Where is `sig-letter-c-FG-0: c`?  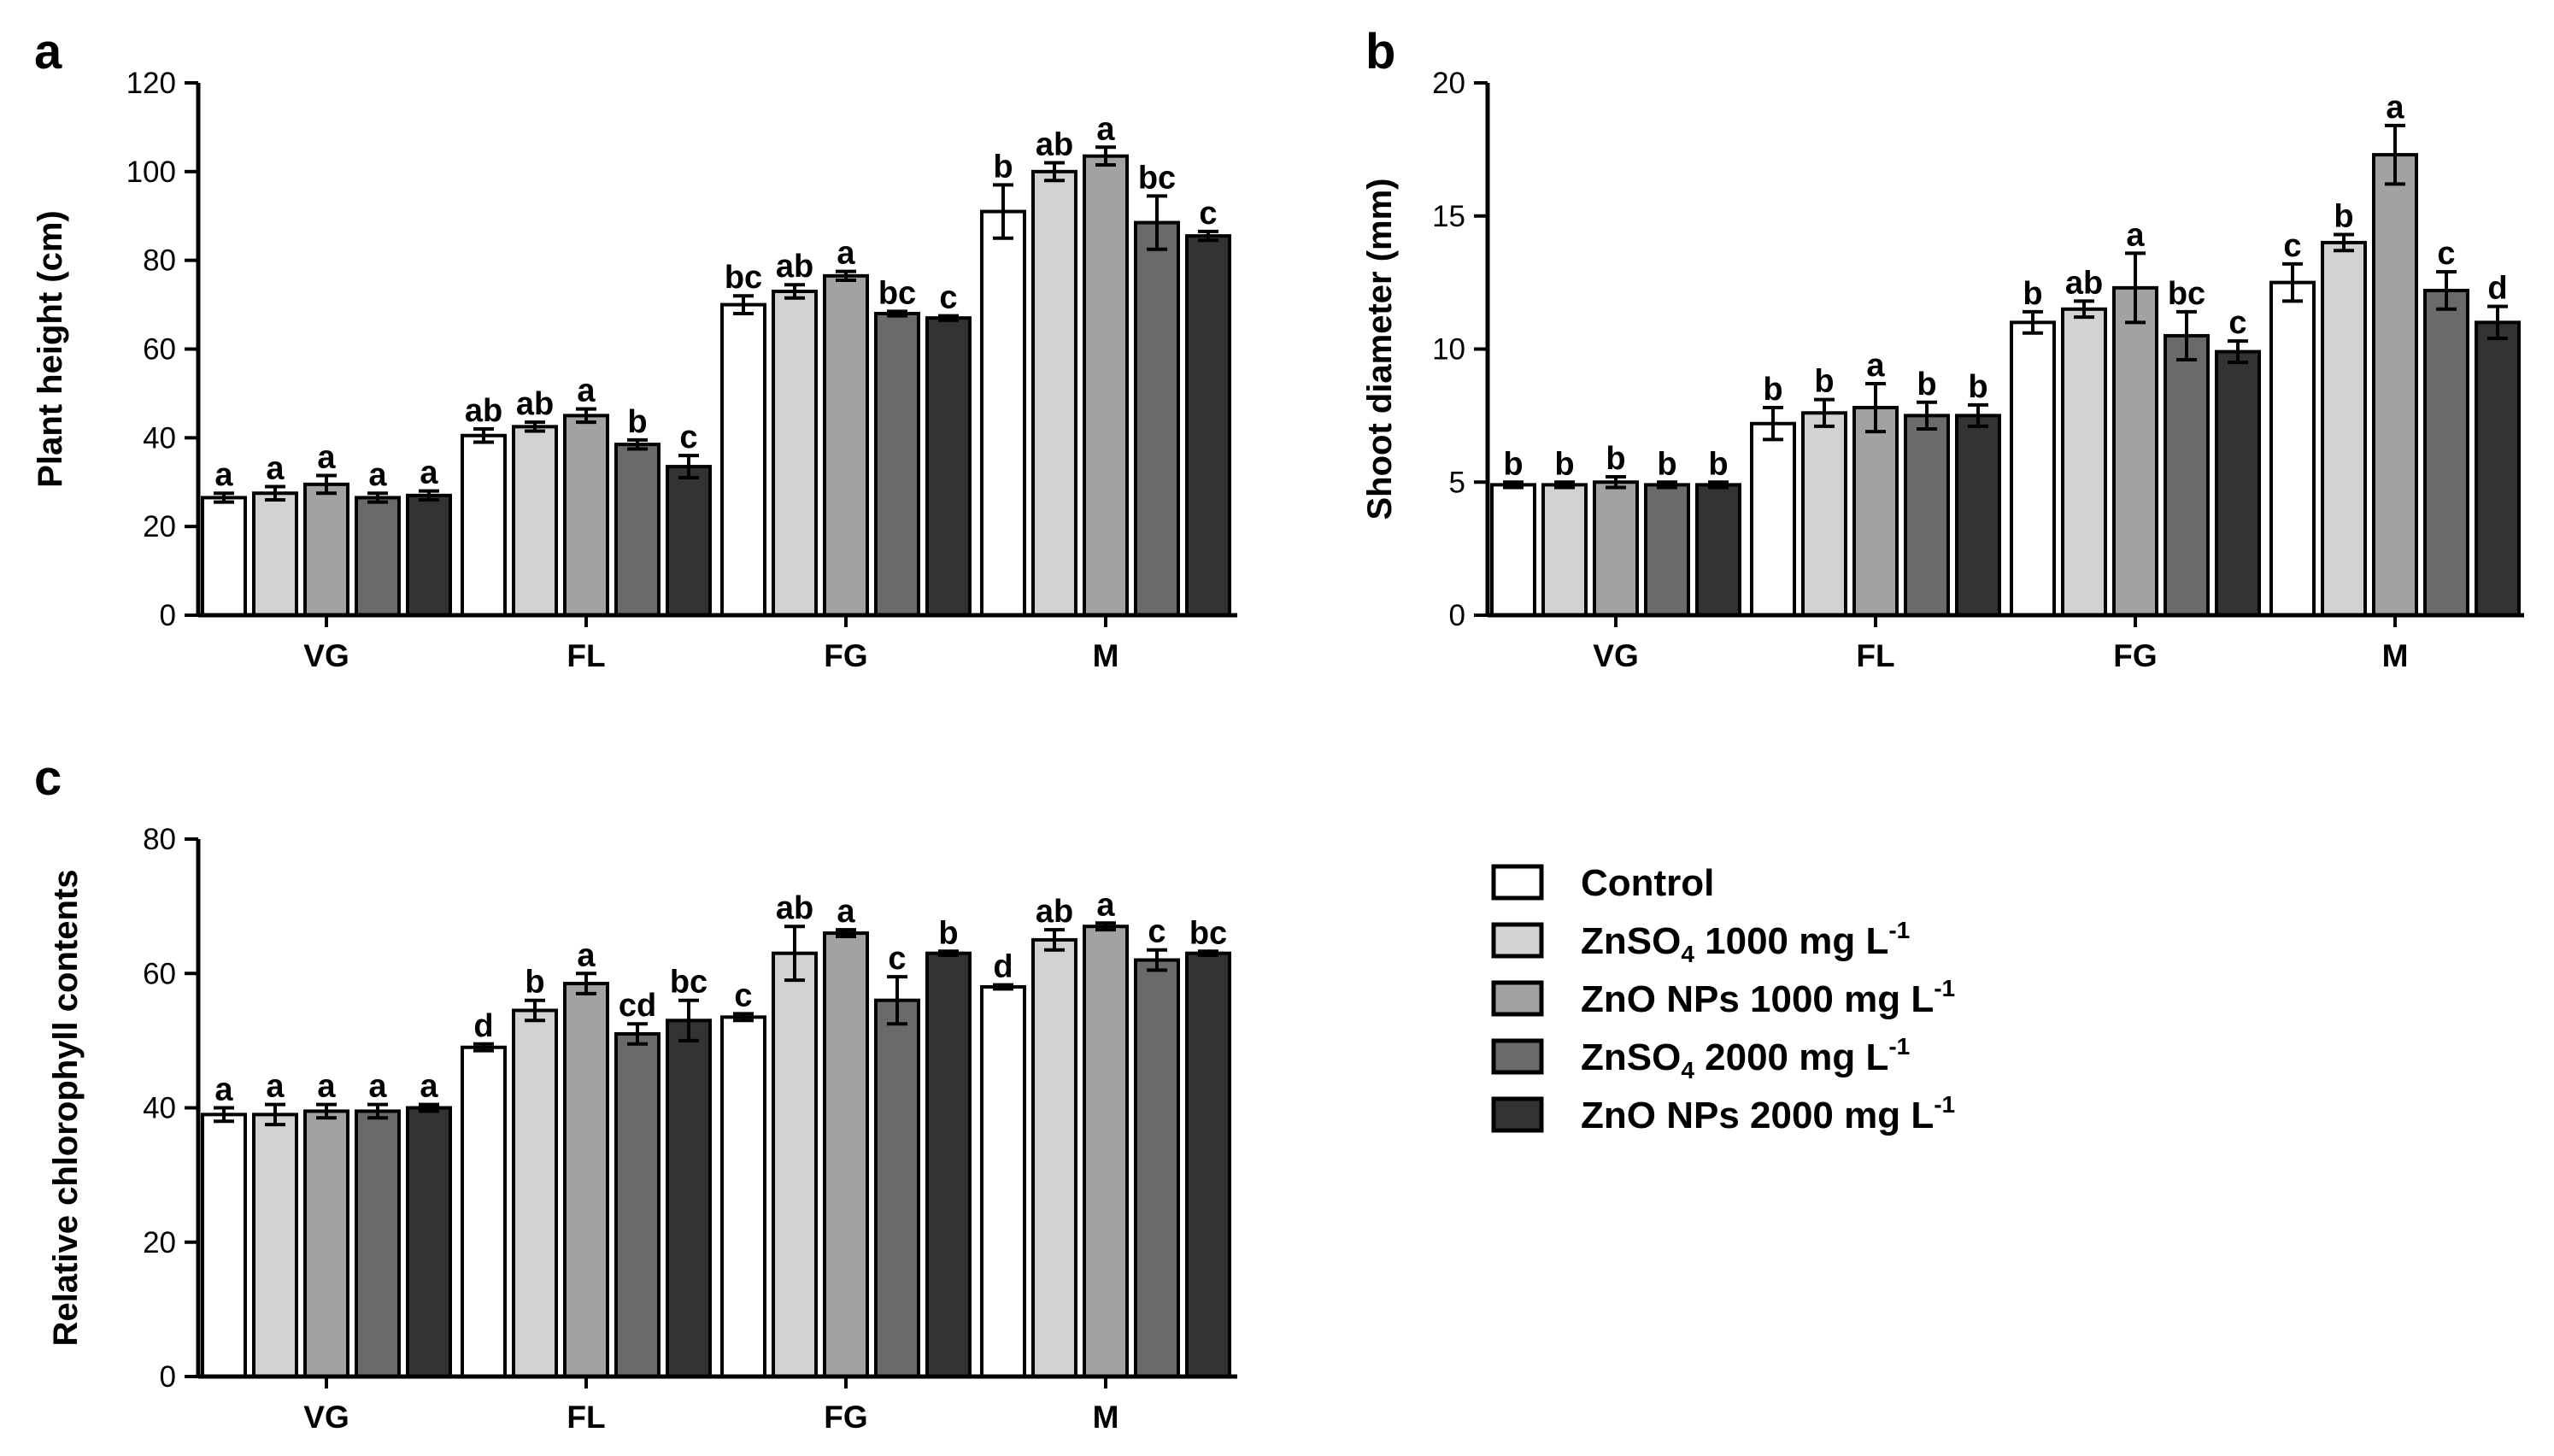
sig-letter-c-FG-0: c is located at coordinates (743, 995).